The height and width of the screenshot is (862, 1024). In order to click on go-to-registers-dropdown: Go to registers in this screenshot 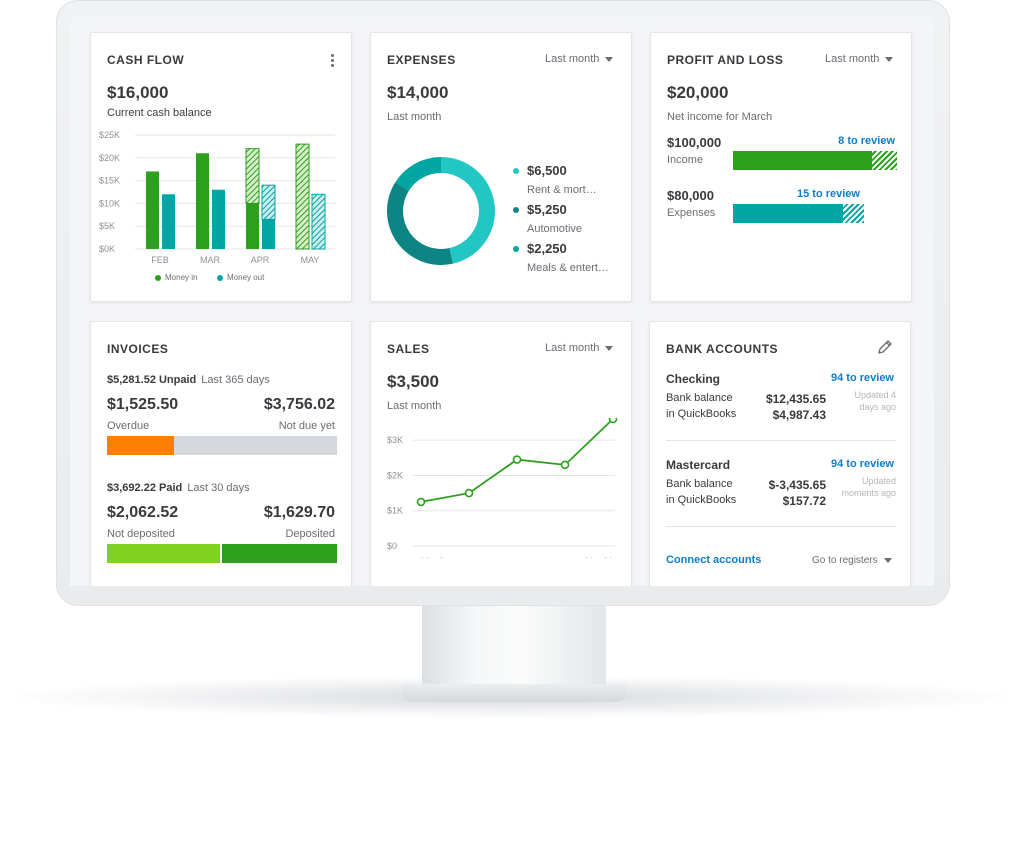, I will do `click(852, 560)`.